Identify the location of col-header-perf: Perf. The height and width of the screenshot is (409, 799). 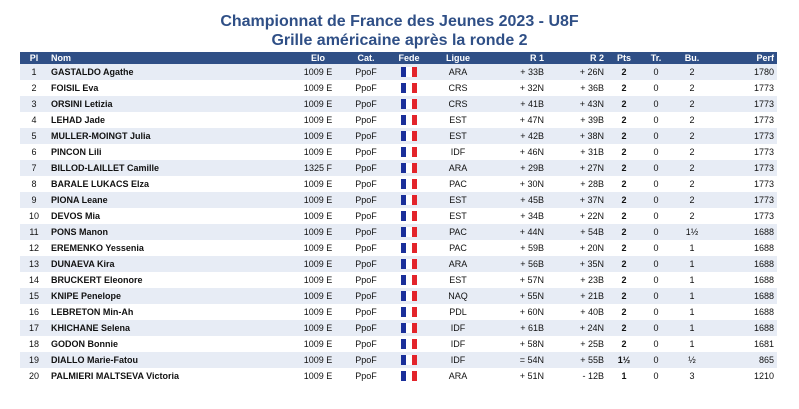
(745, 58).